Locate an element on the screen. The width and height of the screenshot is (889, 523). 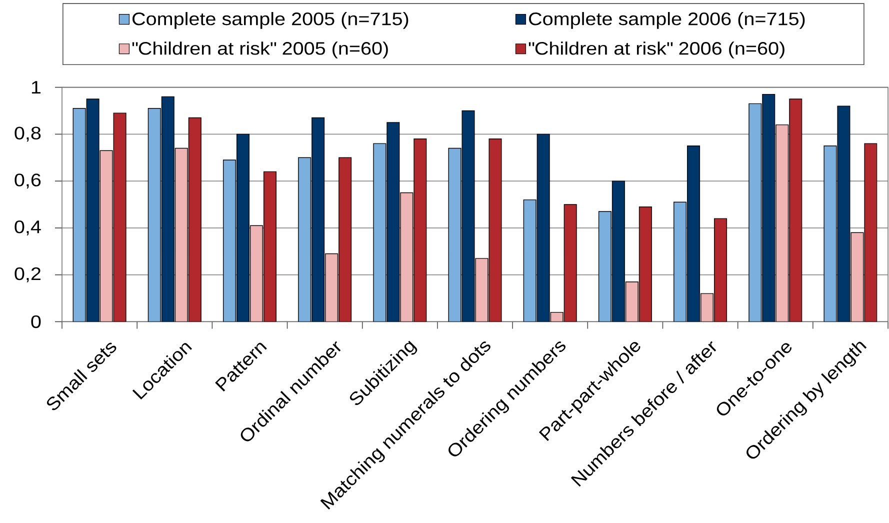
legend-label: "Children at risk" 2006 (n=60) is located at coordinates (656, 50).